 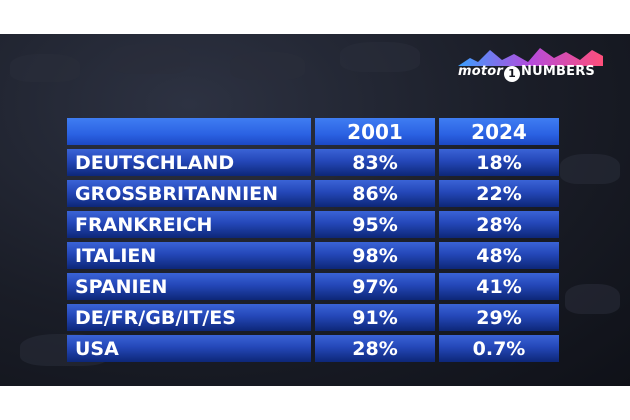 I want to click on header-country, so click(x=189, y=131).